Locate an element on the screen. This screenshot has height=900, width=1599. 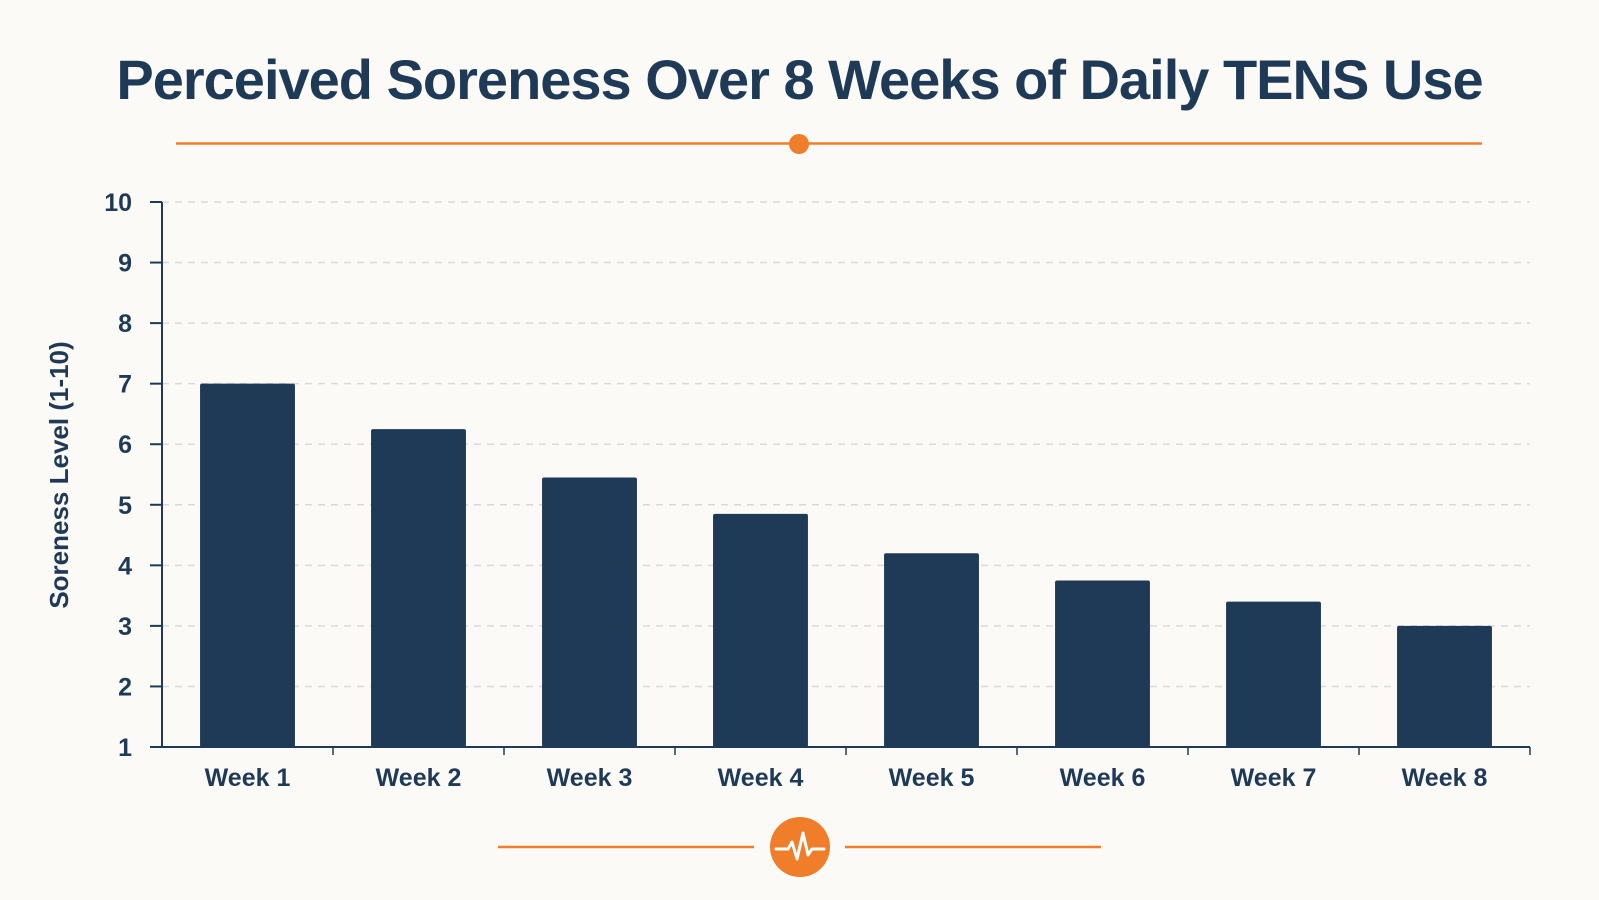
y-tick-label: 8 is located at coordinates (125, 324).